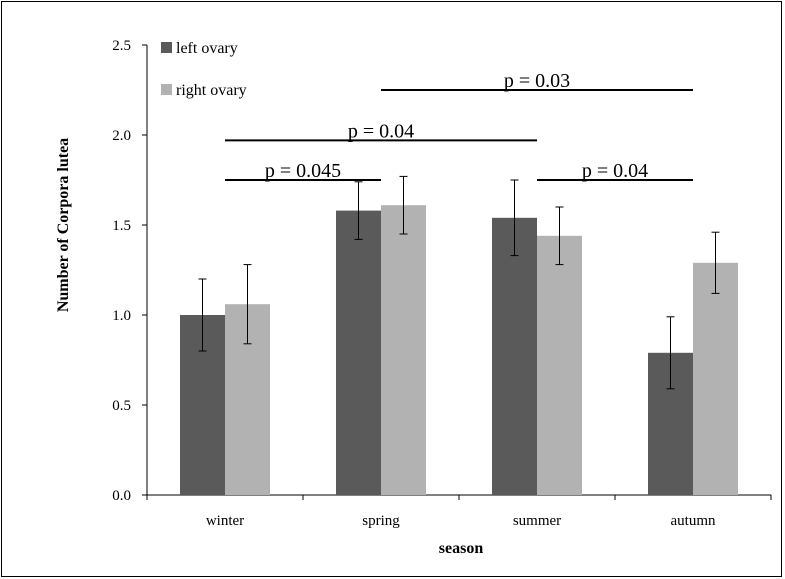 The image size is (785, 579). What do you see at coordinates (693, 521) in the screenshot?
I see `x-tick-label: autumn` at bounding box center [693, 521].